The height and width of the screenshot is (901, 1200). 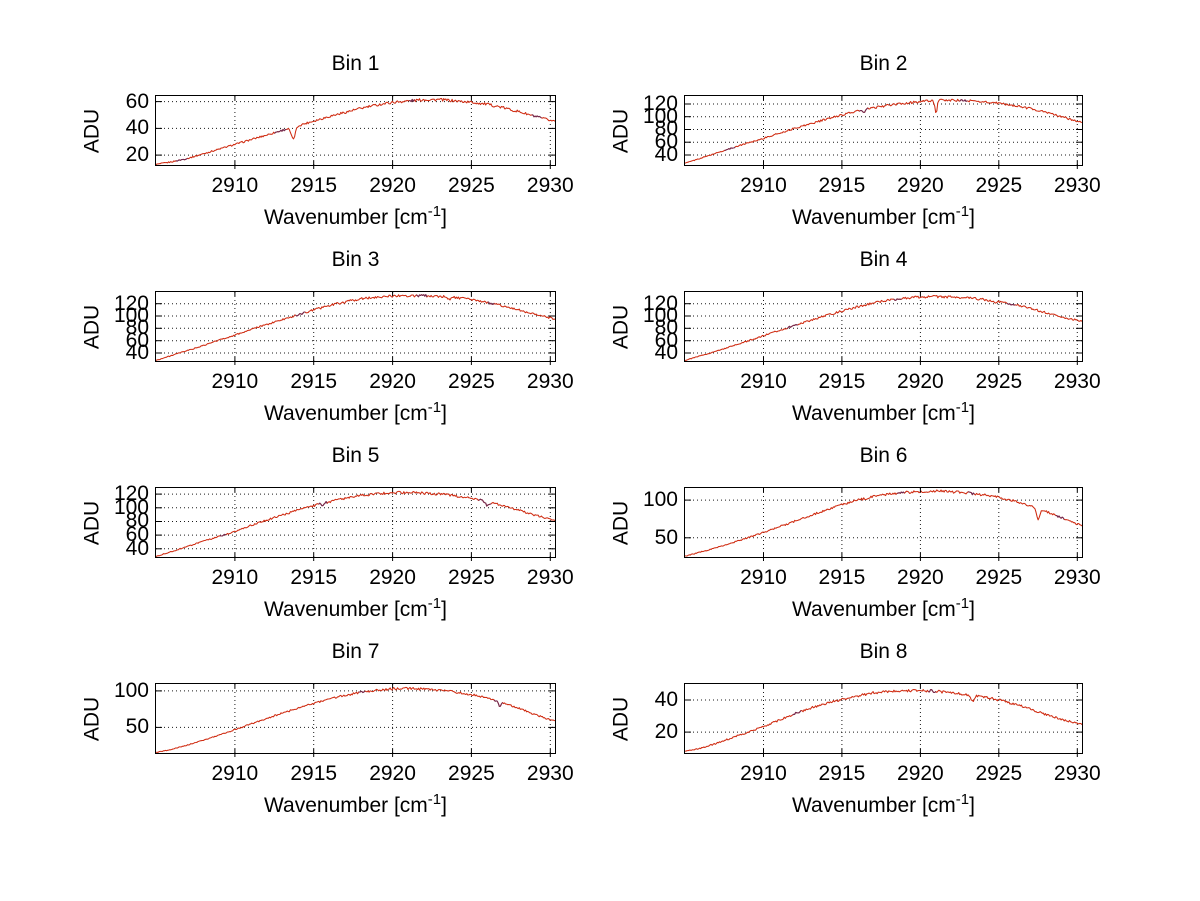 I want to click on bin-7-x-tick-label: 2910, so click(x=235, y=773).